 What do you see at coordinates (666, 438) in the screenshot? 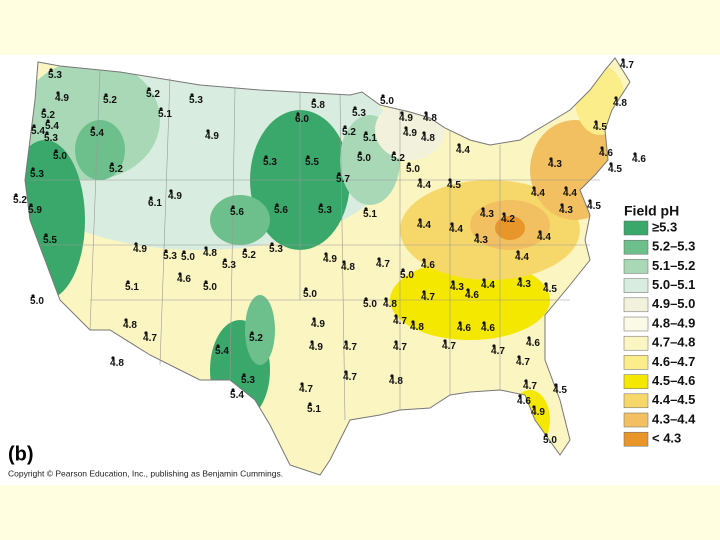
I see `legend-label: < 4.3` at bounding box center [666, 438].